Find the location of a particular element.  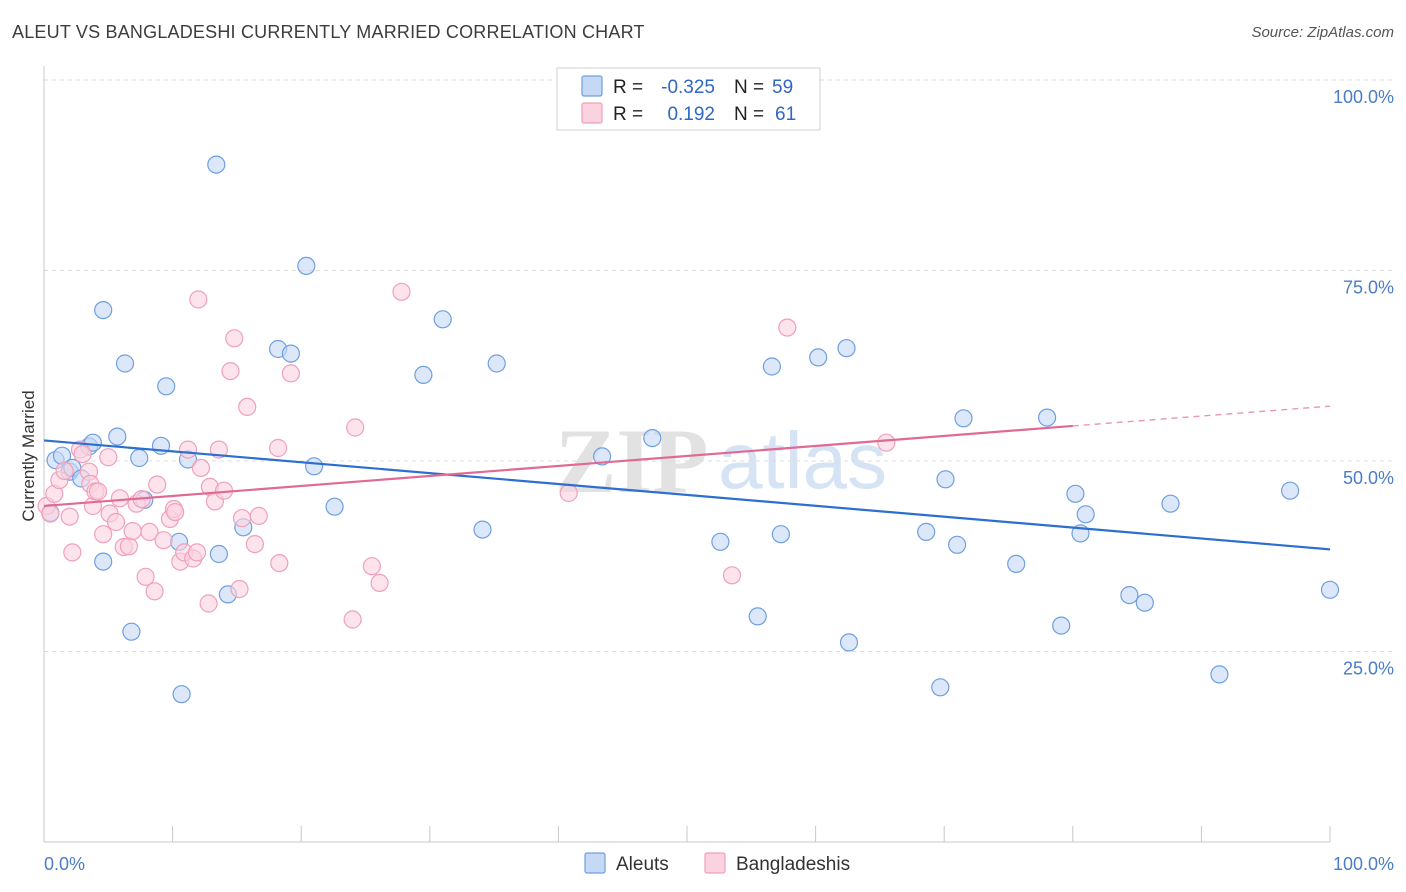

legend-n-value-2: 61 is located at coordinates (785, 114).